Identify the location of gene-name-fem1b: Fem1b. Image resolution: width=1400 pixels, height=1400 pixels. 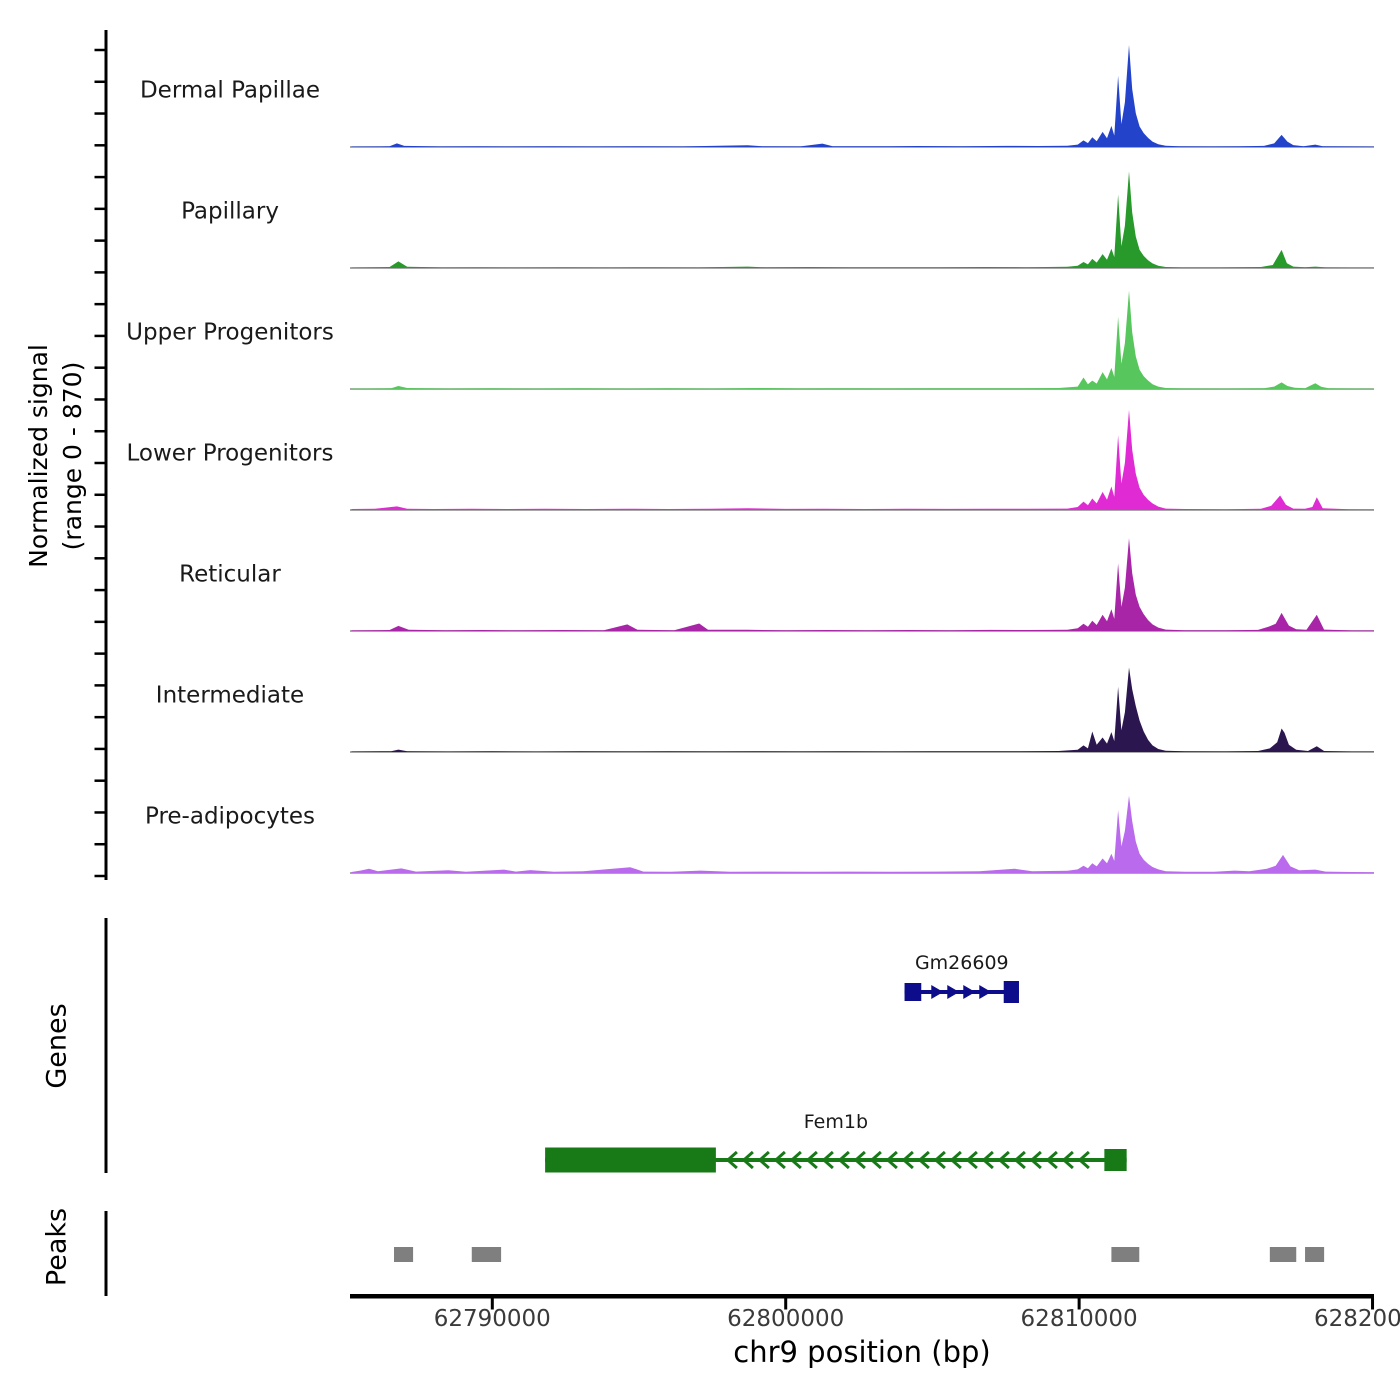
(836, 1122).